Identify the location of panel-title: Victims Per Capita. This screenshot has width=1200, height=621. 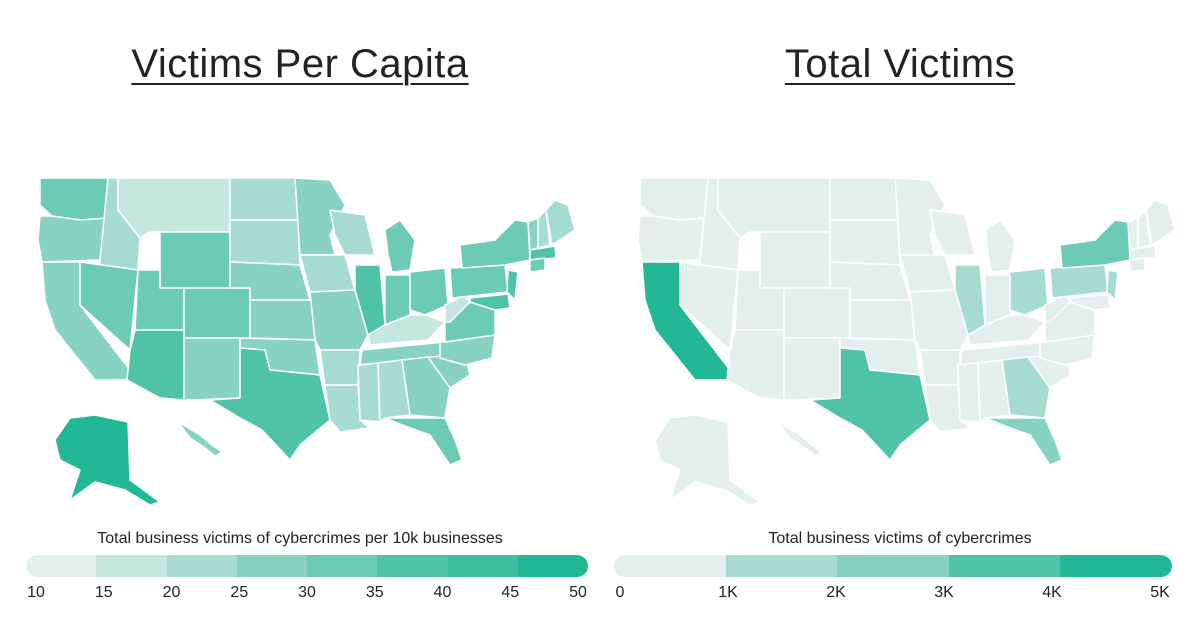
(300, 64).